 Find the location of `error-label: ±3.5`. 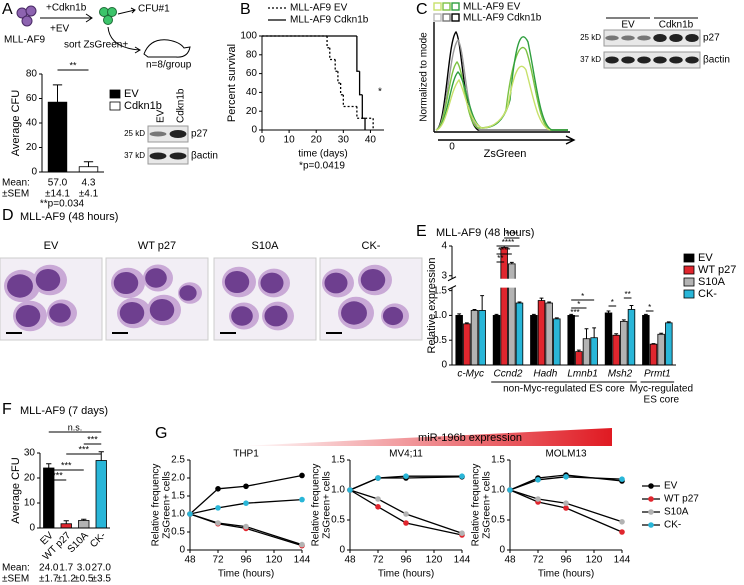

error-label: ±3.5 is located at coordinates (102, 579).